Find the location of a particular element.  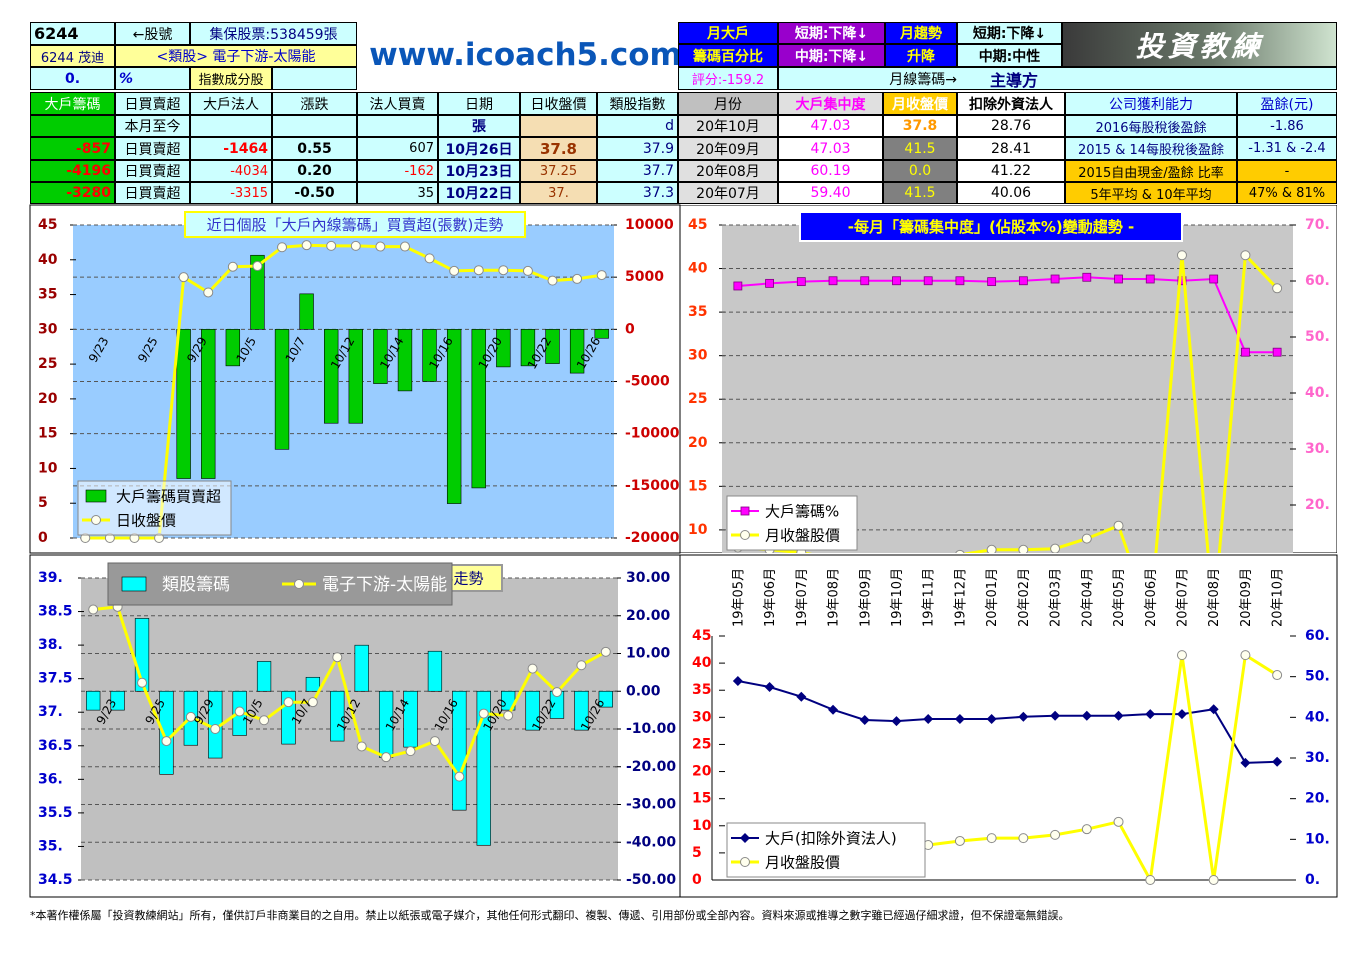

table-cell: 59.40 is located at coordinates (830, 193).